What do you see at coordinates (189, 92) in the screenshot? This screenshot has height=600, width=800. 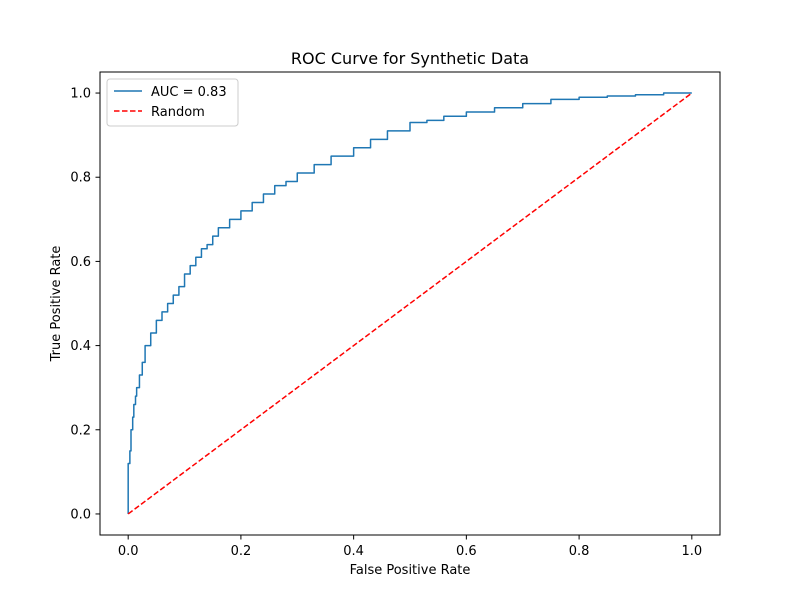 I see `legend-label-auc: AUC = 0.83` at bounding box center [189, 92].